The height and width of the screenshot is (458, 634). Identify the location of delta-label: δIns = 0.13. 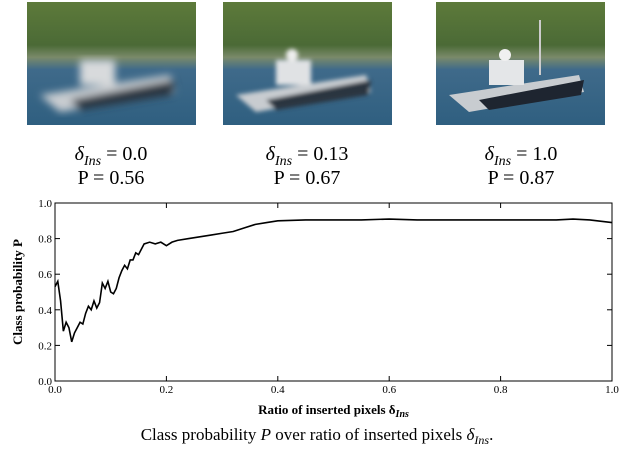
(307, 156).